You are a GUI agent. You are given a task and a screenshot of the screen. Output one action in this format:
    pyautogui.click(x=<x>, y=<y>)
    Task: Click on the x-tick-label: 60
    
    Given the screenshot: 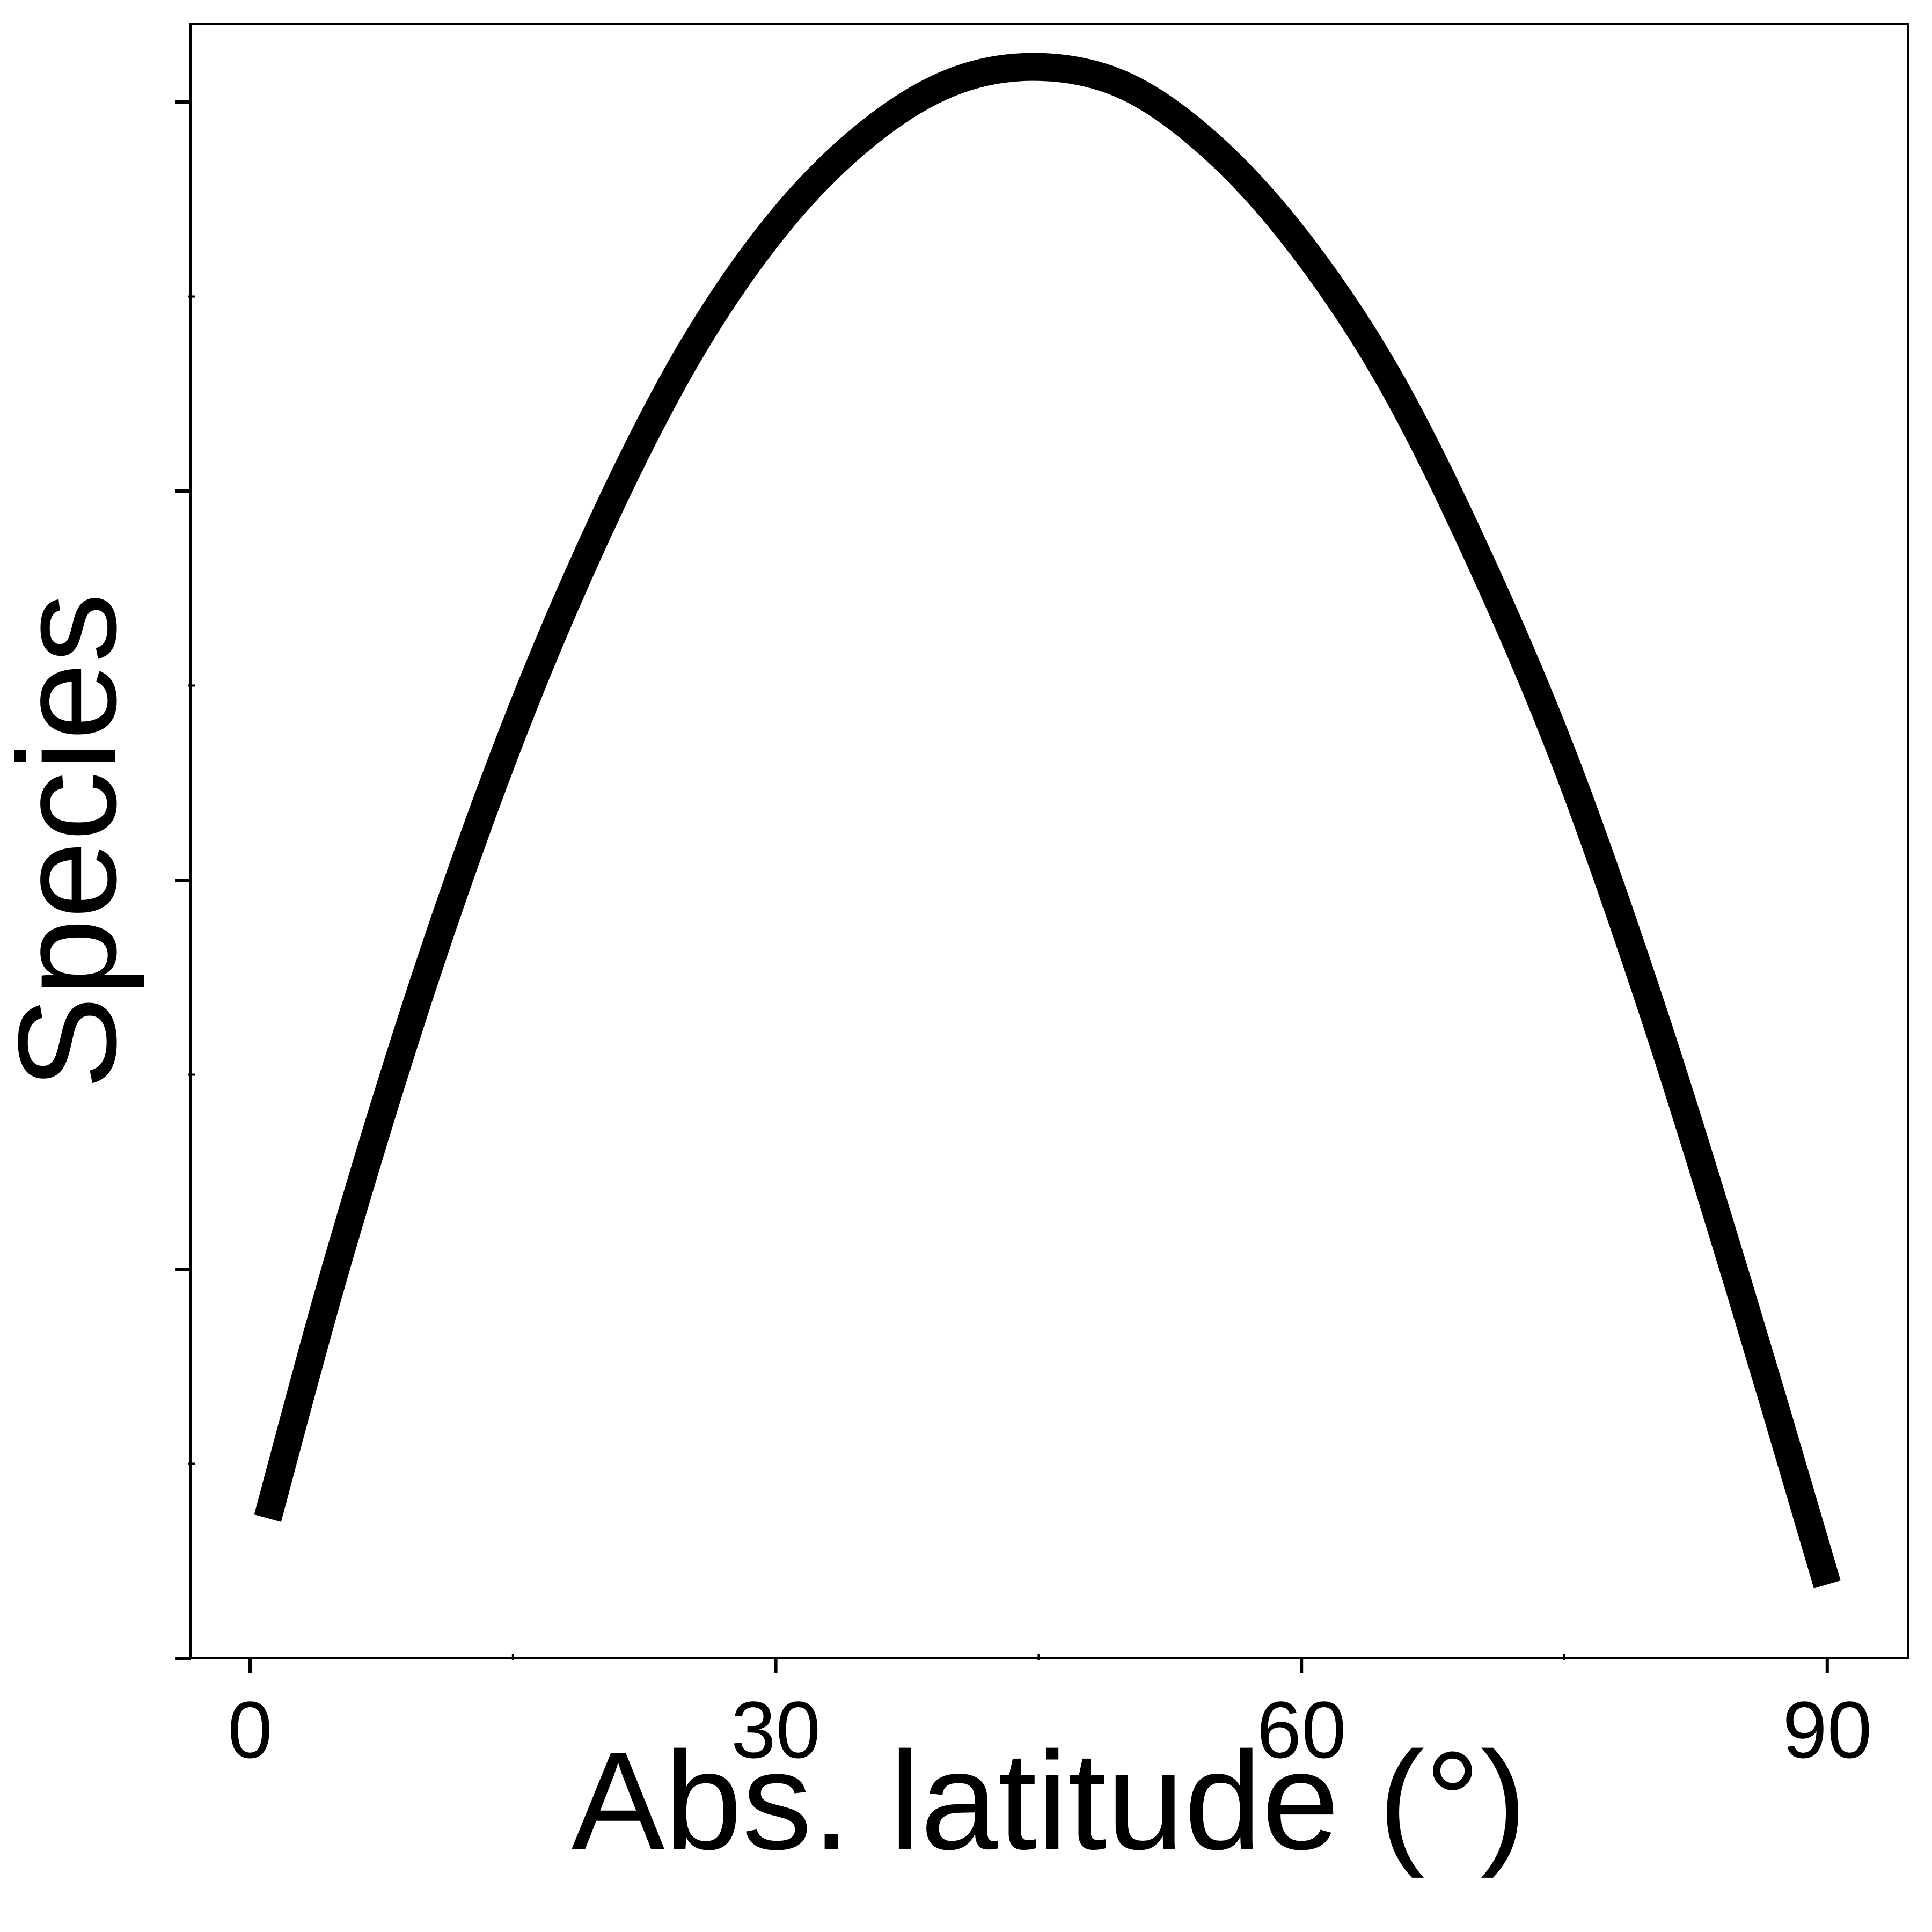 What is the action you would take?
    pyautogui.click(x=1301, y=1730)
    